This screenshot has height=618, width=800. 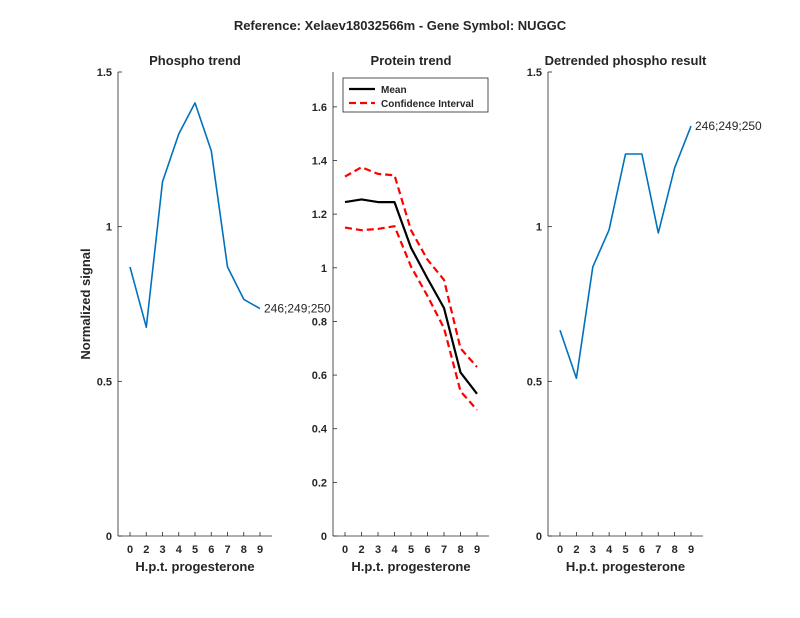 I want to click on y-tick-label: 0.2, so click(x=319, y=483).